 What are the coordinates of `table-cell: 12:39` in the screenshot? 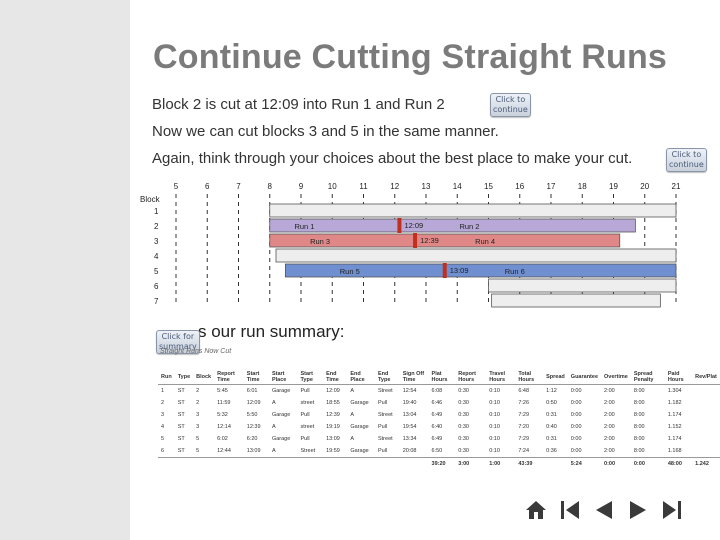 It's located at (333, 415).